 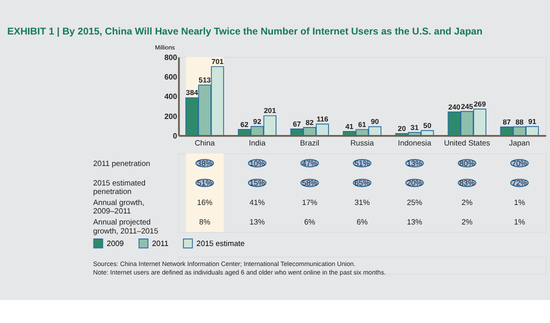 What do you see at coordinates (362, 183) in the screenshot?
I see `text: 65%` at bounding box center [362, 183].